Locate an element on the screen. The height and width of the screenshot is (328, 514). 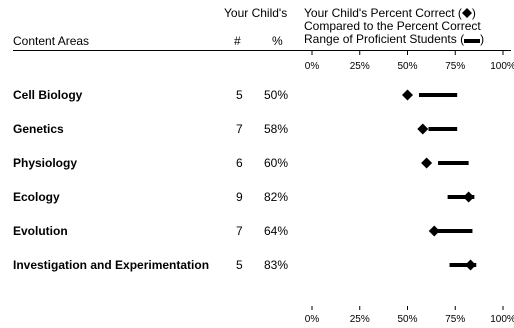
bottom-axis-tick-label: 75% is located at coordinates (455, 319).